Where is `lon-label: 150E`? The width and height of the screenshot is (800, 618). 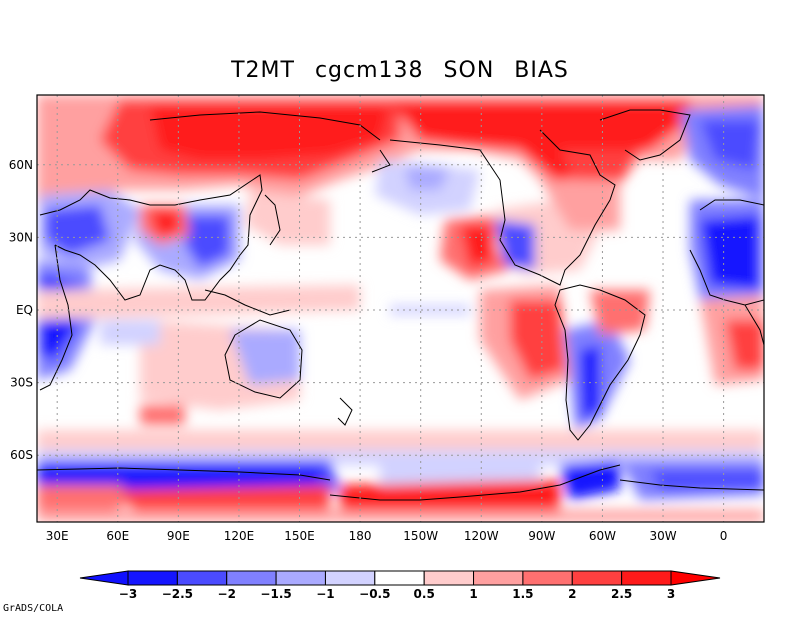
lon-label: 150E is located at coordinates (299, 536).